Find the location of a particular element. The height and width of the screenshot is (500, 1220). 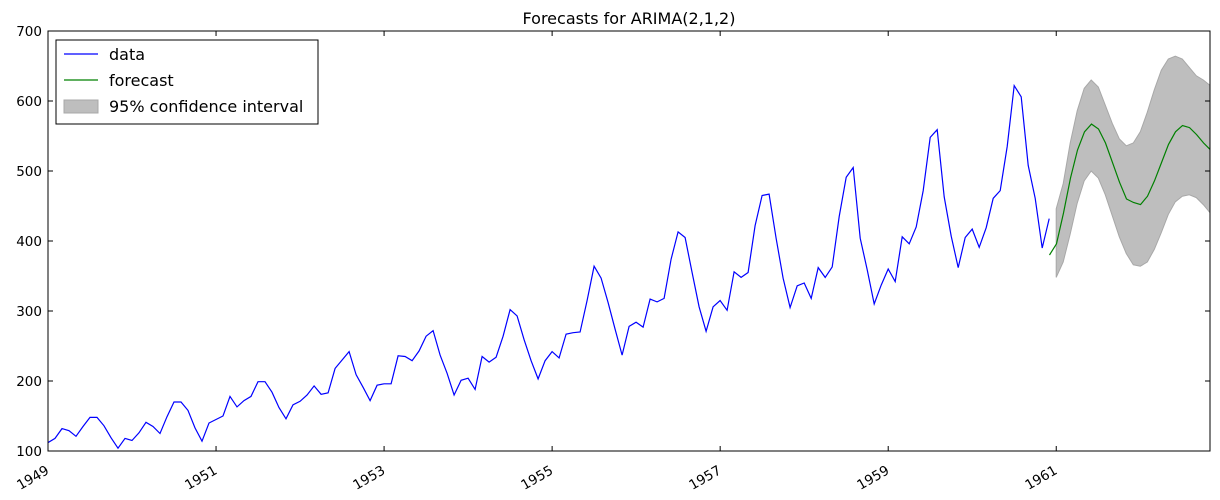

confidence-interval-band is located at coordinates (1132, 166).